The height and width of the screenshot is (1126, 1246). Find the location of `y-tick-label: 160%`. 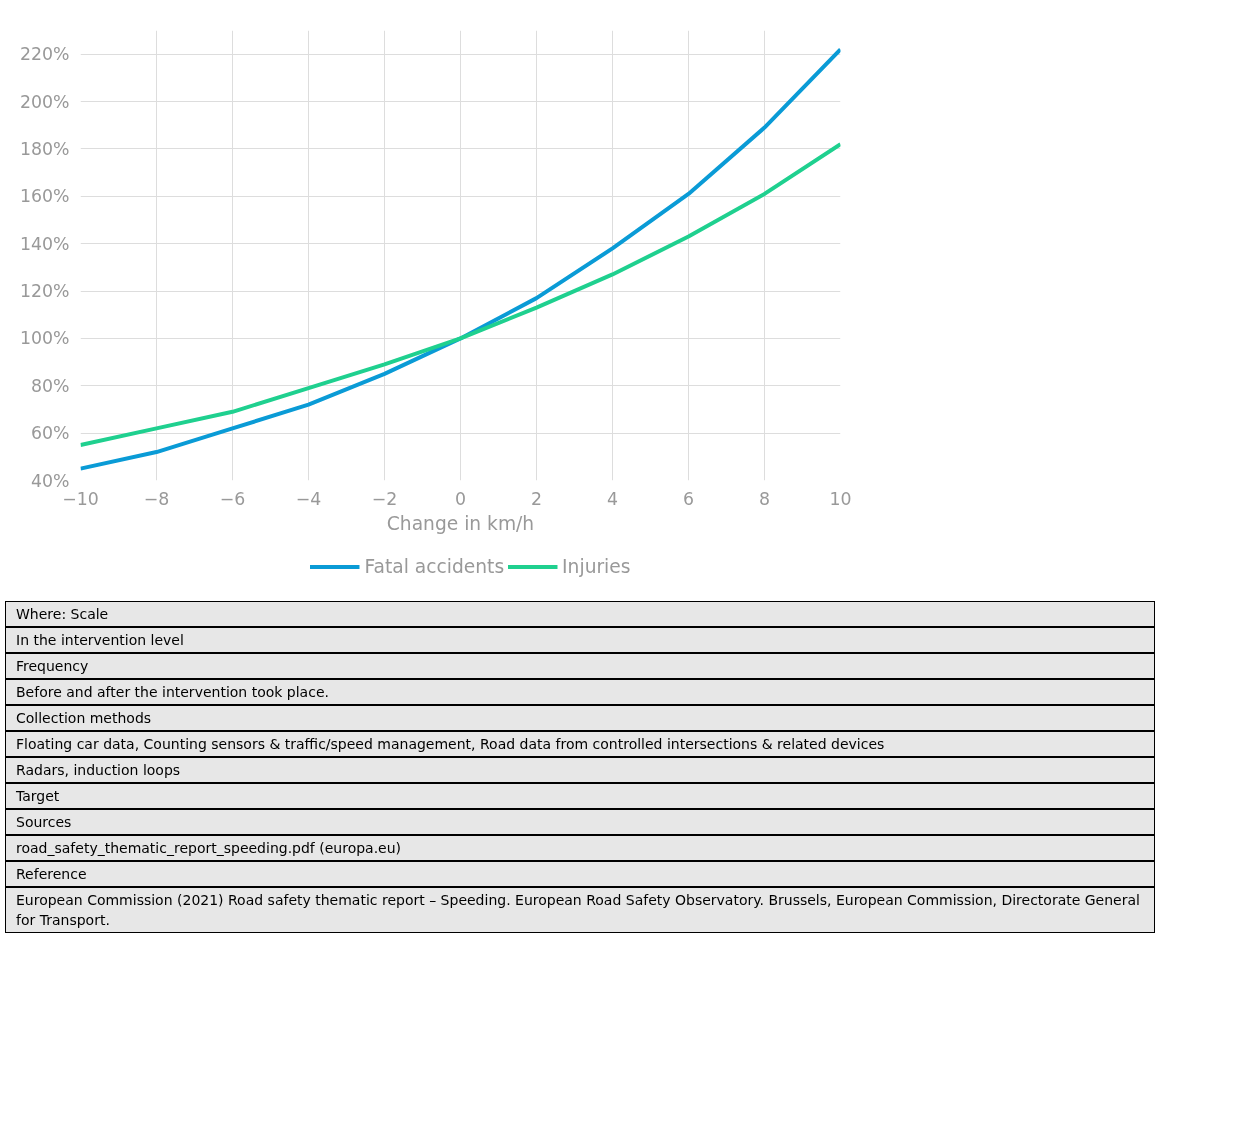

y-tick-label: 160% is located at coordinates (44, 196).